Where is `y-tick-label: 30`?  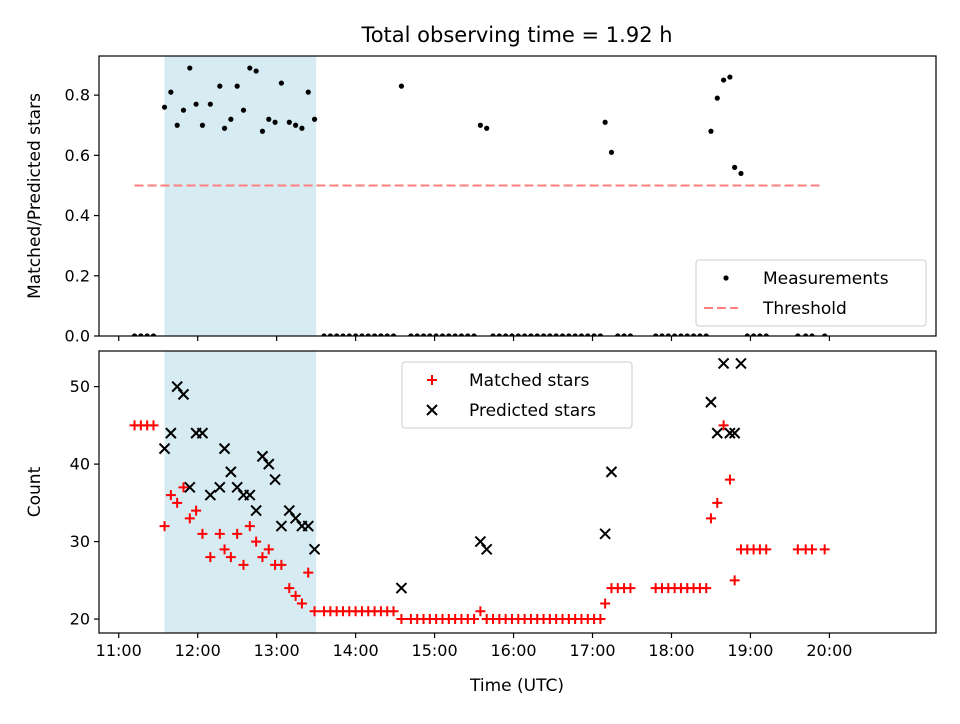
y-tick-label: 30 is located at coordinates (80, 541).